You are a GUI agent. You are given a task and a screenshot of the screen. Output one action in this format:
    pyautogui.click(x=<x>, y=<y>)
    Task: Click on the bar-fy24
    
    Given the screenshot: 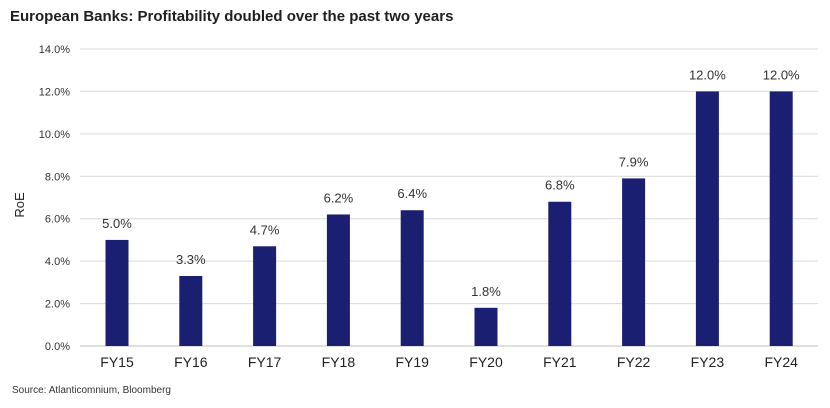 What is the action you would take?
    pyautogui.click(x=781, y=218)
    